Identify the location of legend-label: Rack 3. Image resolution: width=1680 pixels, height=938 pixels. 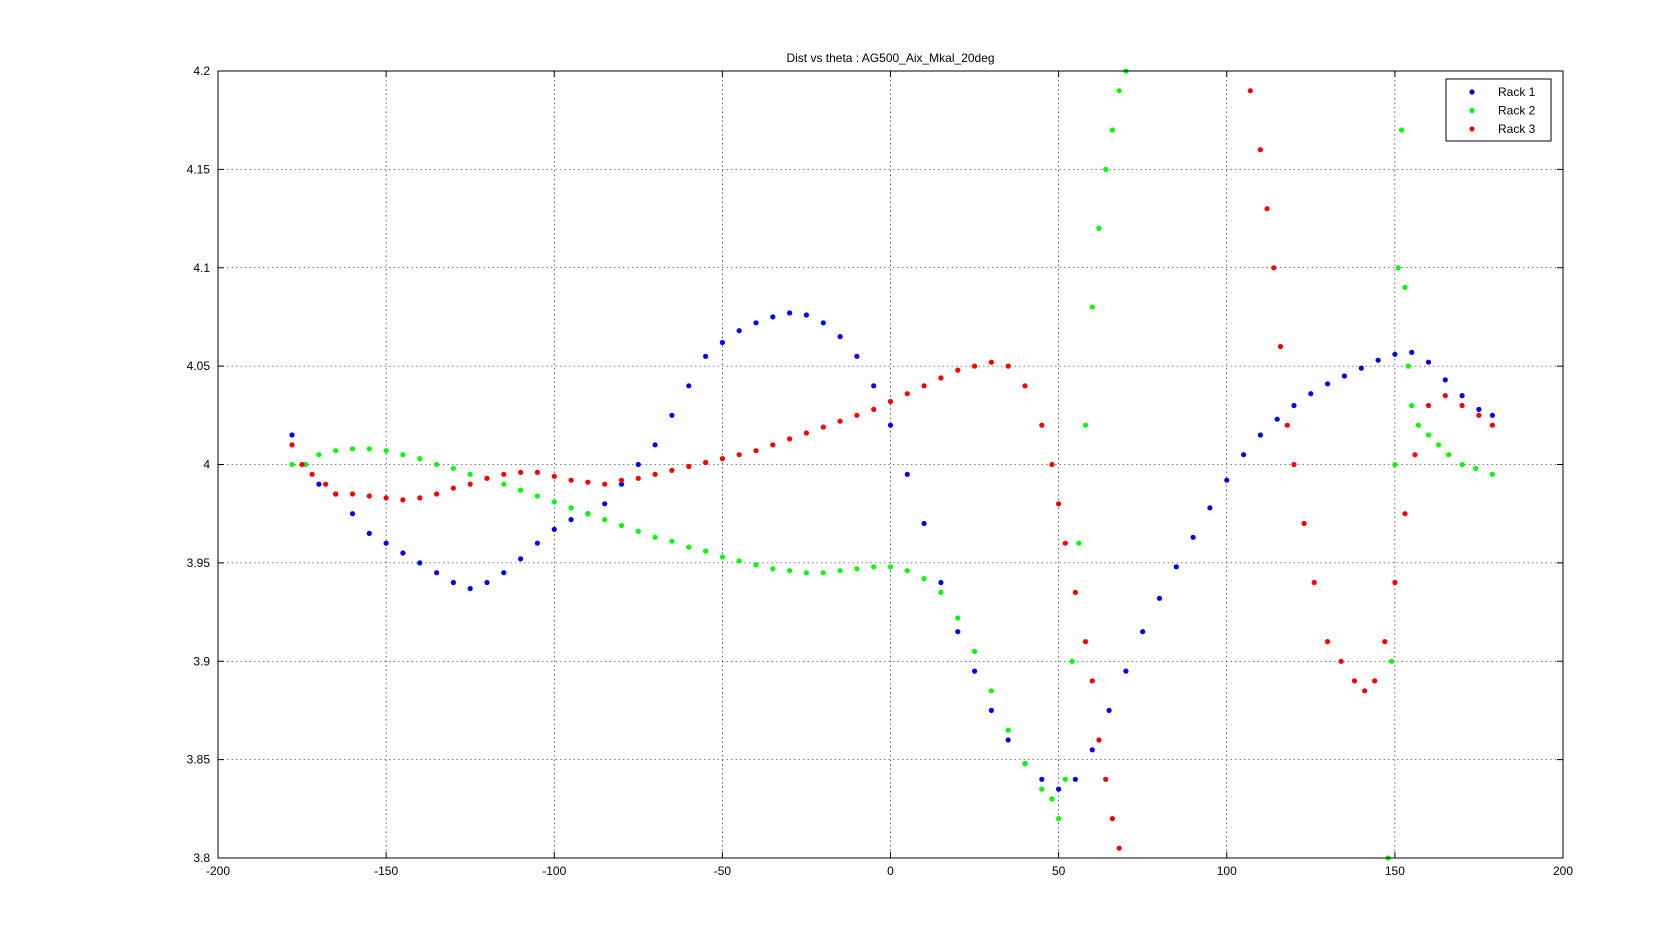
(1517, 129).